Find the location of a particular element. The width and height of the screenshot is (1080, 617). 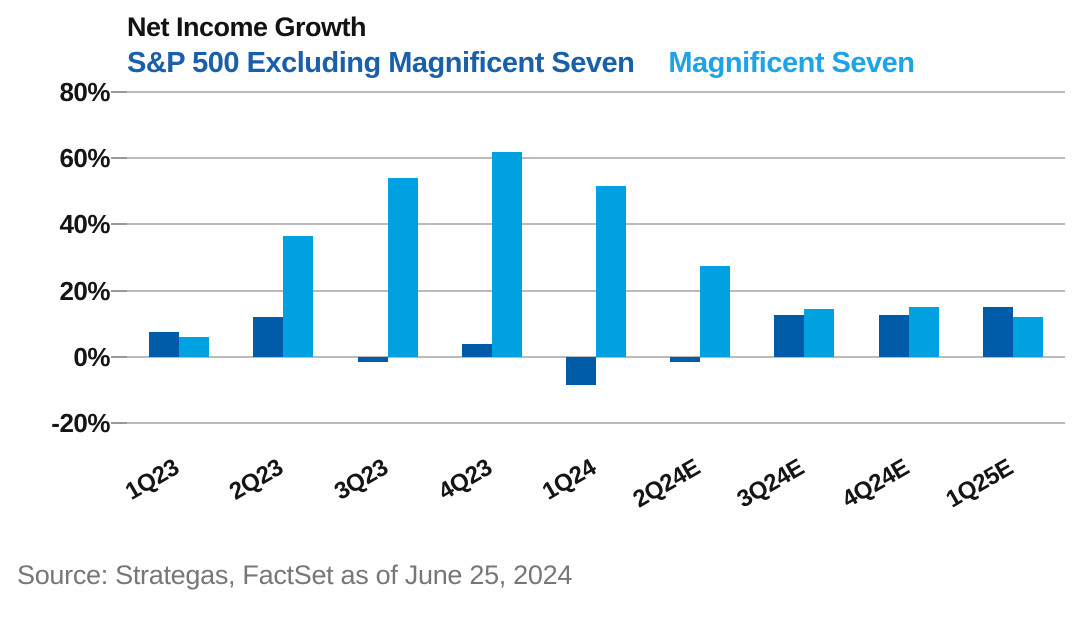

bar-mag7-1Q24 is located at coordinates (611, 271).